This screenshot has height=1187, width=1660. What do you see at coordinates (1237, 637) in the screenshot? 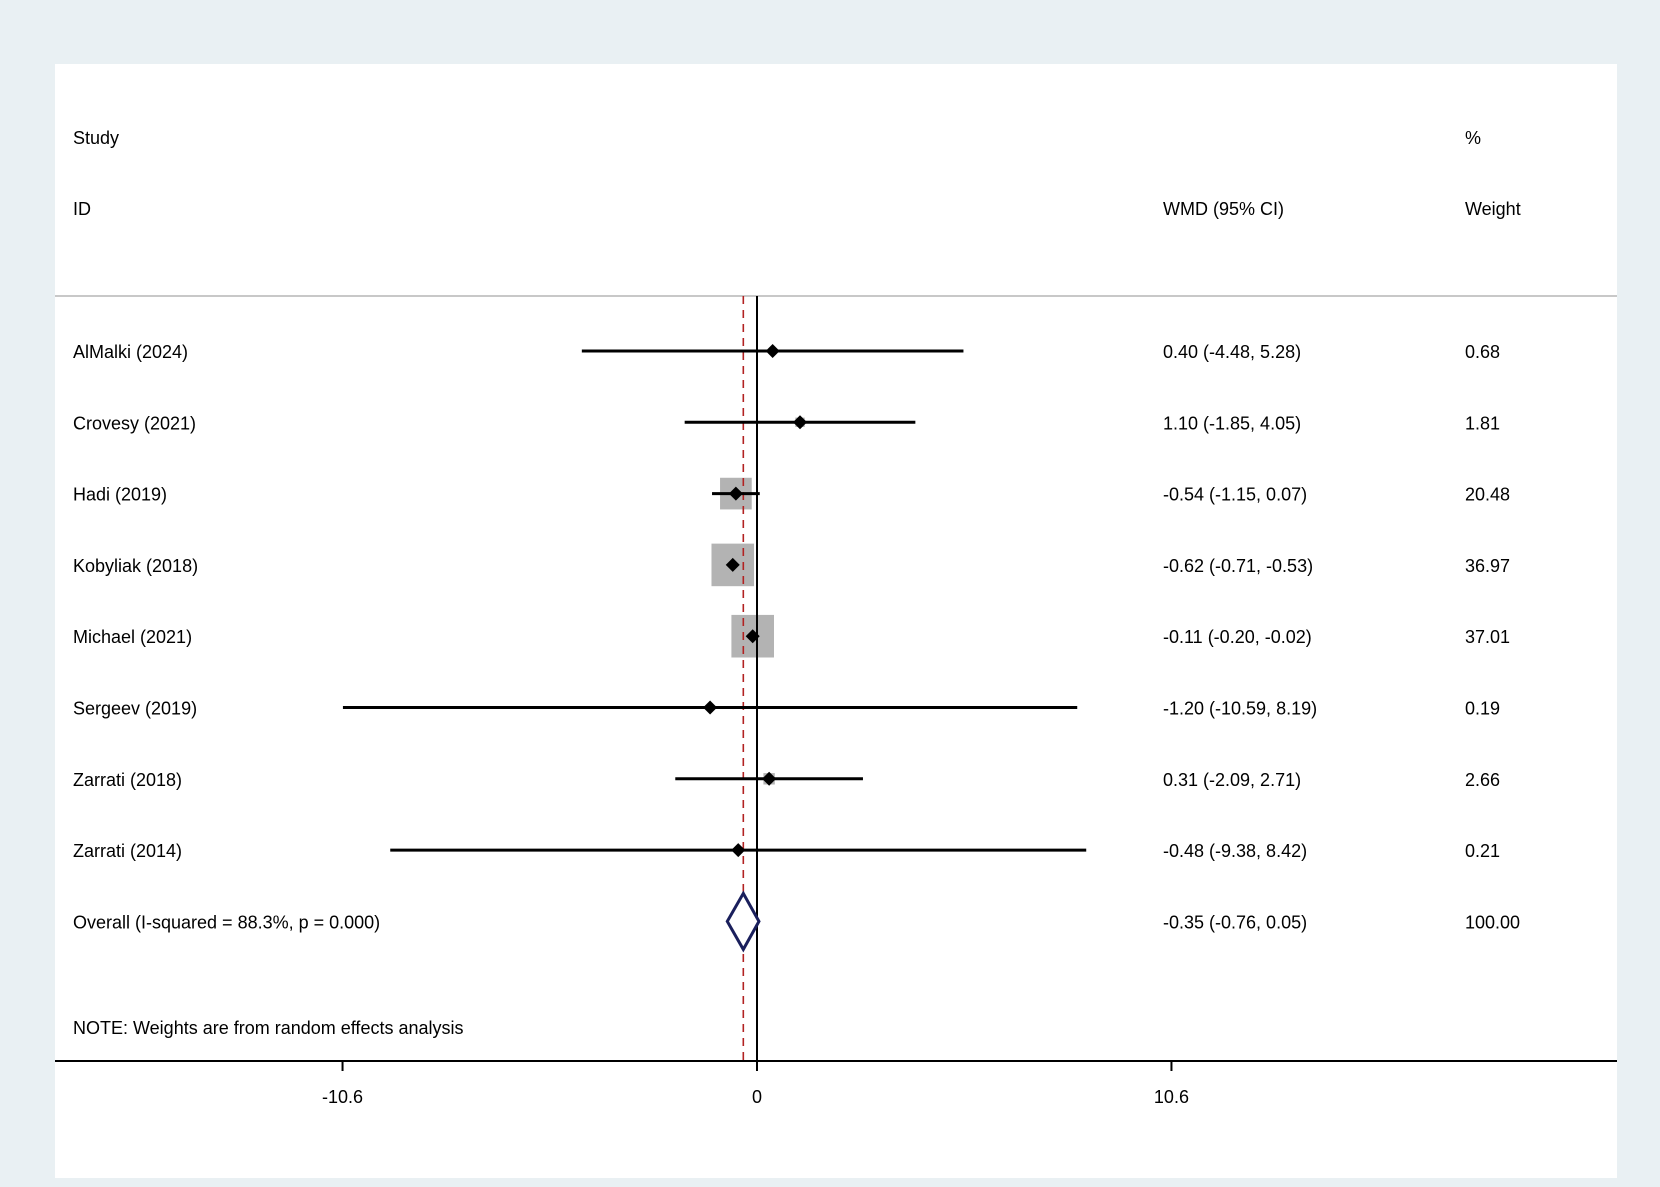
I see `study-effect-ci: -0.11 (-0.20, -0.02)` at bounding box center [1237, 637].